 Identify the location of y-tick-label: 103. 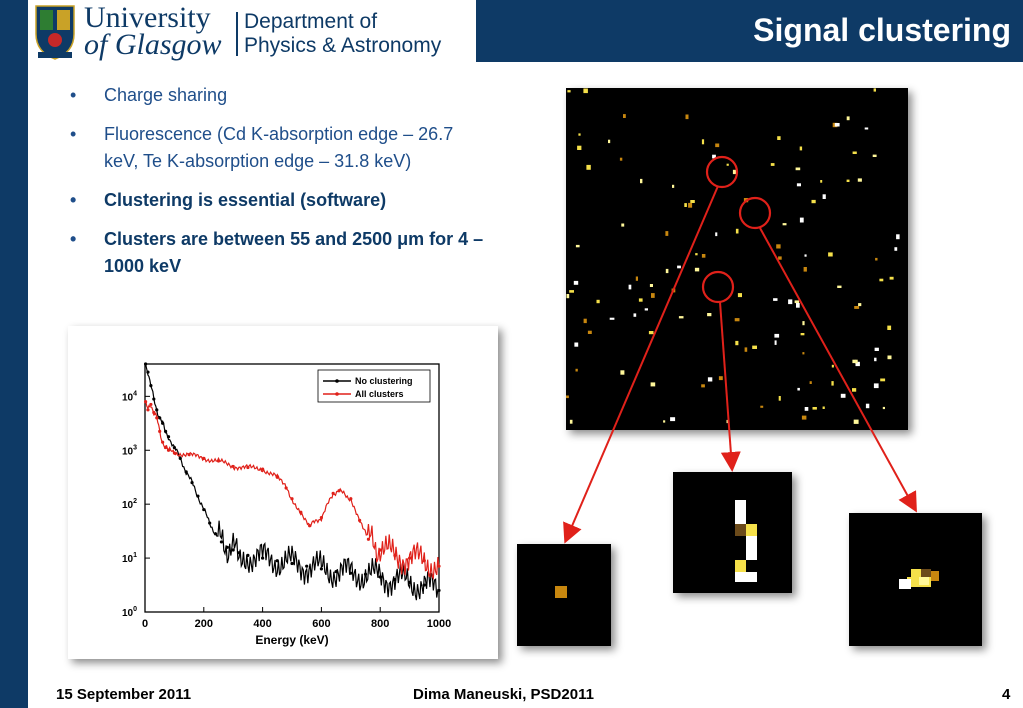
(129, 450).